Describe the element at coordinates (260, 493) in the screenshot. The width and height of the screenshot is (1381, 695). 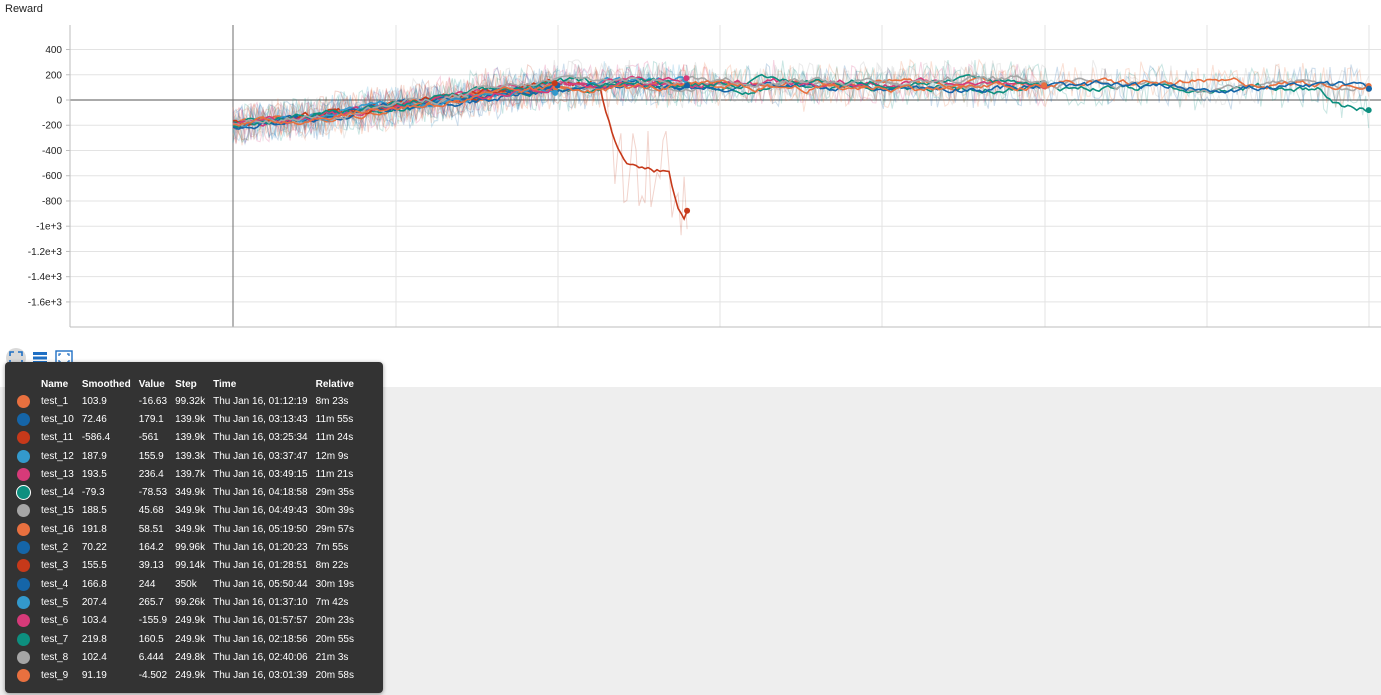
I see `tooltip-time: Thu Jan 16, 04:18:58` at that location.